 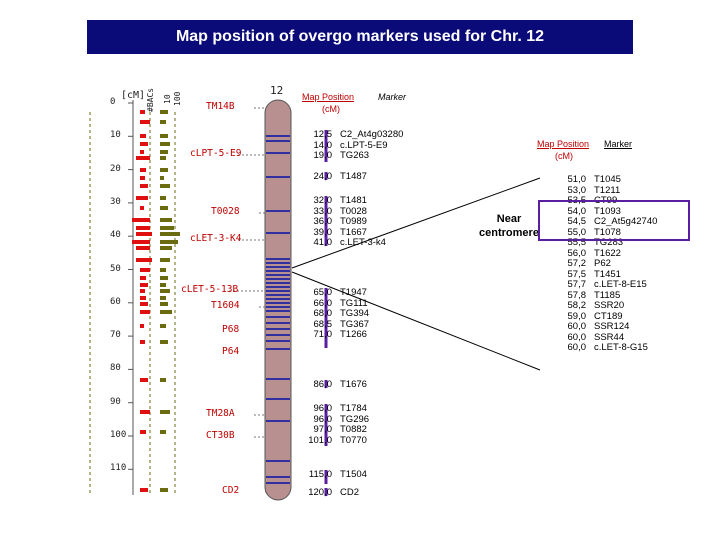 I want to click on marker-row: 36,0 T0989, so click(x=343, y=222).